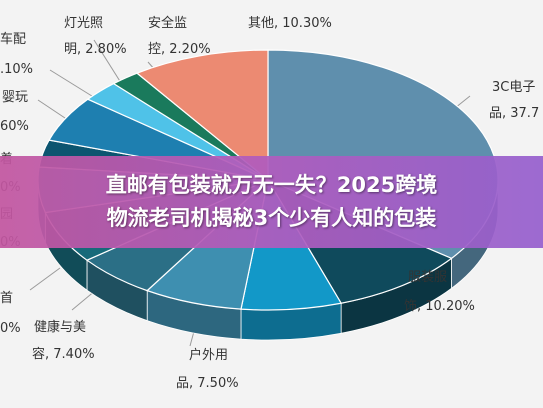  Describe the element at coordinates (168, 23) in the screenshot. I see `label-security-line1: 安全监` at that location.